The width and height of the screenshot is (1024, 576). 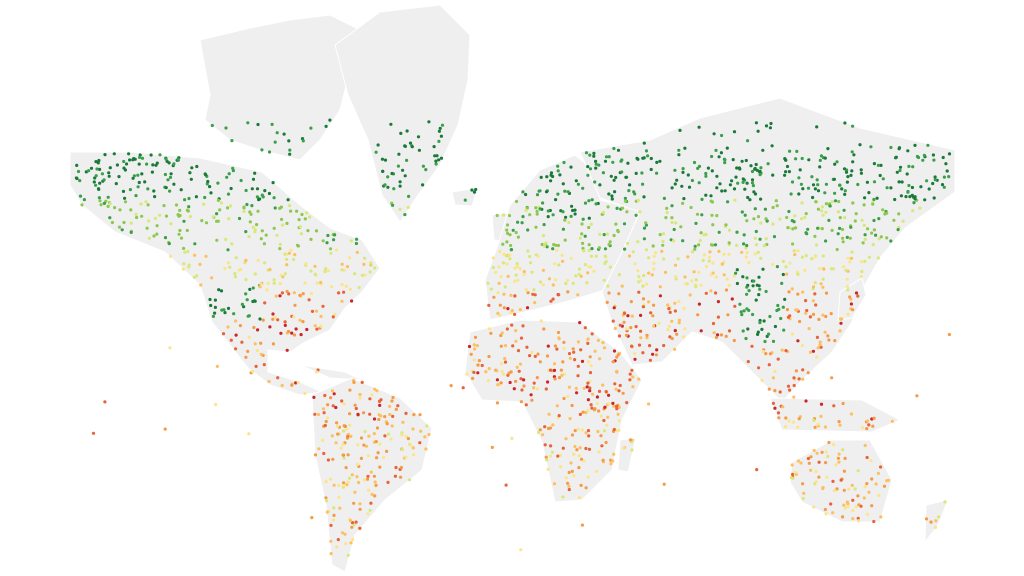 I want to click on greenland, so click(x=402, y=113).